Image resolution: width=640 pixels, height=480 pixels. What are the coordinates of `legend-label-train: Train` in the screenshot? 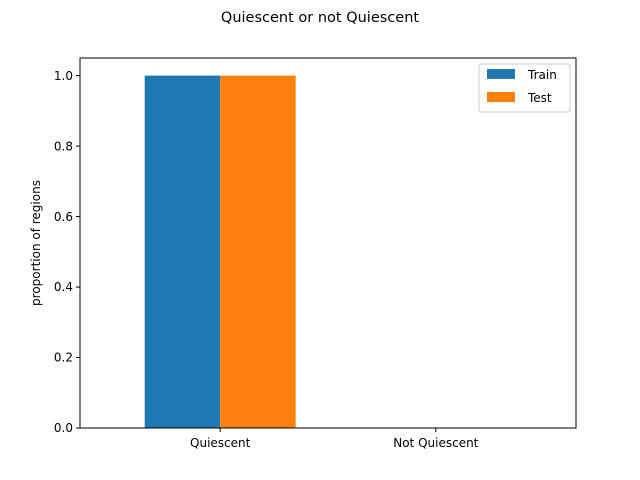 It's located at (542, 75).